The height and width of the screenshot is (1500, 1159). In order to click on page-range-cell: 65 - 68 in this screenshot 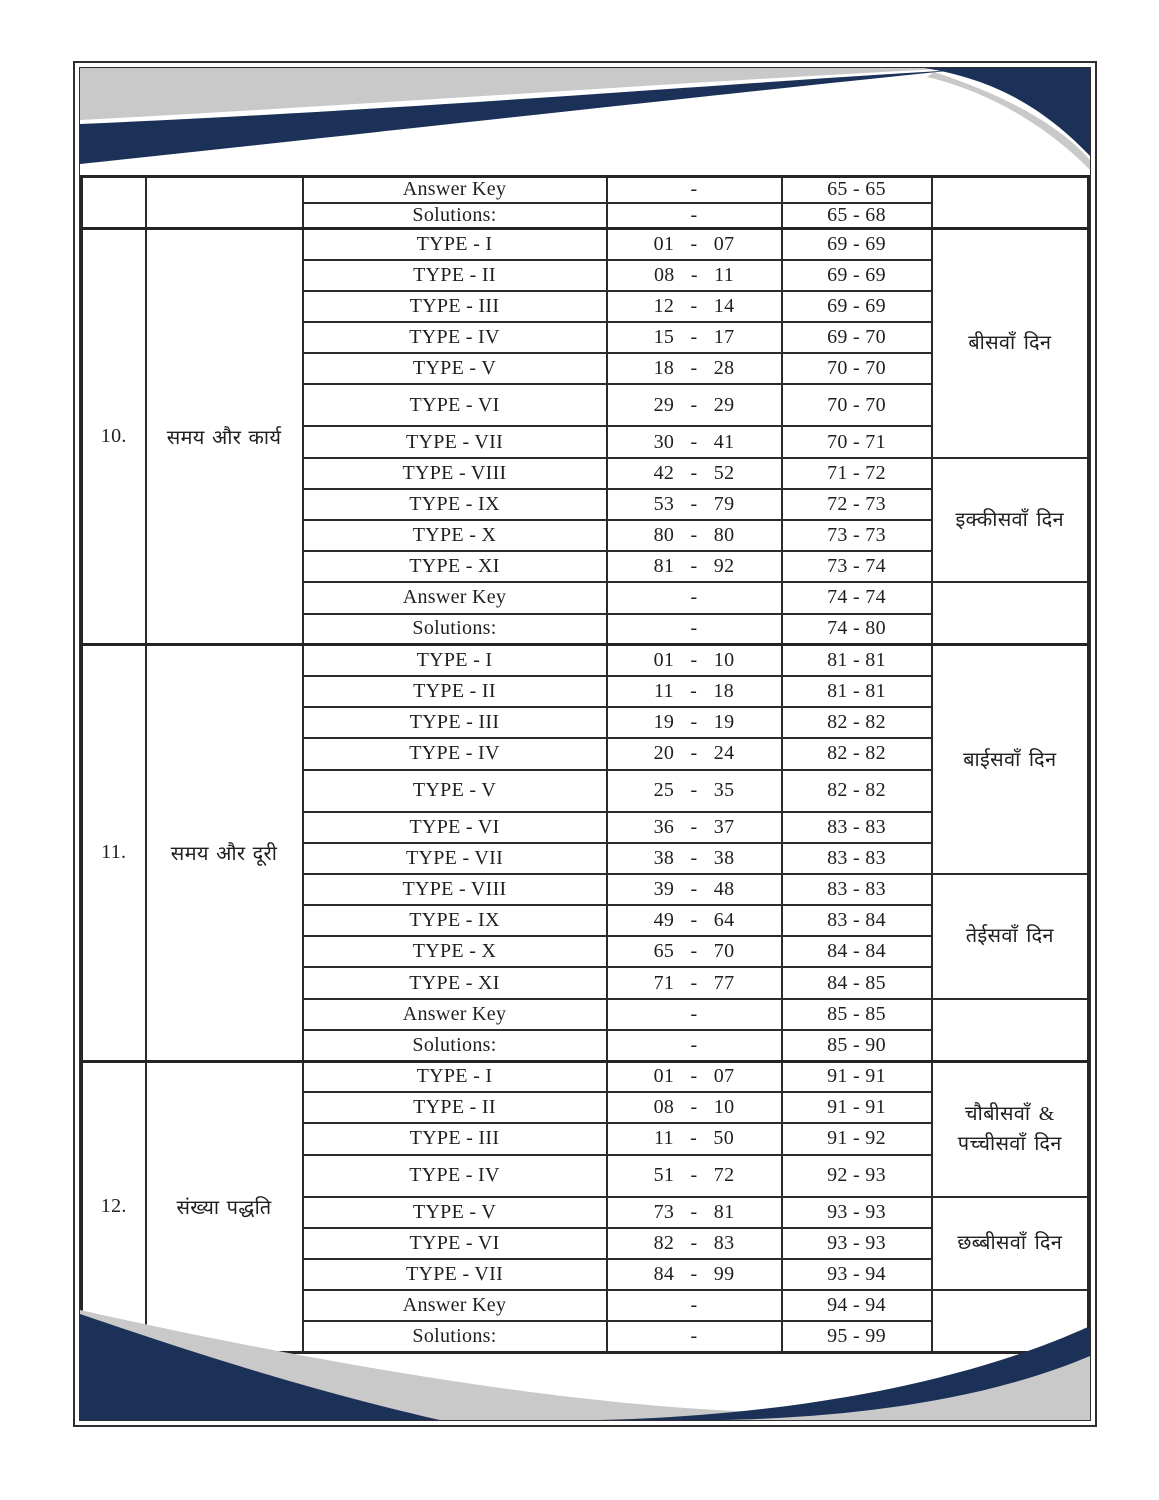, I will do `click(856, 215)`.